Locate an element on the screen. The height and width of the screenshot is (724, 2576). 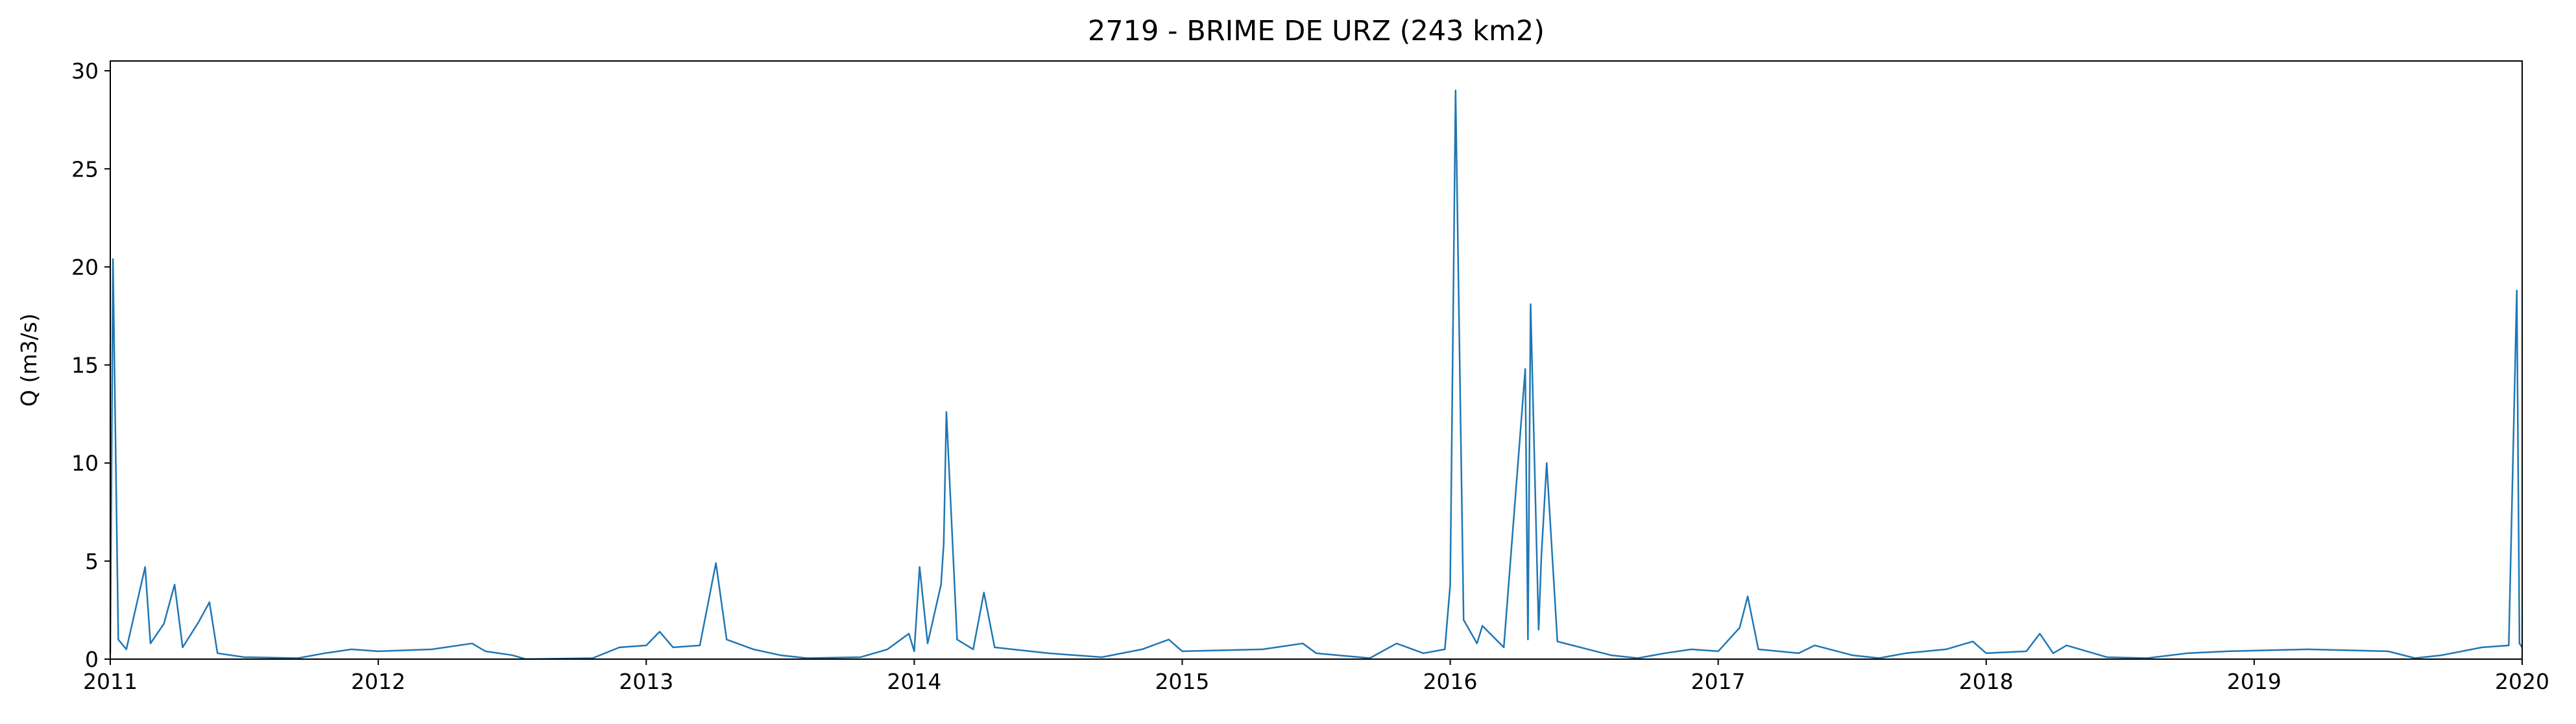
y-tick-label: 20 is located at coordinates (85, 267).